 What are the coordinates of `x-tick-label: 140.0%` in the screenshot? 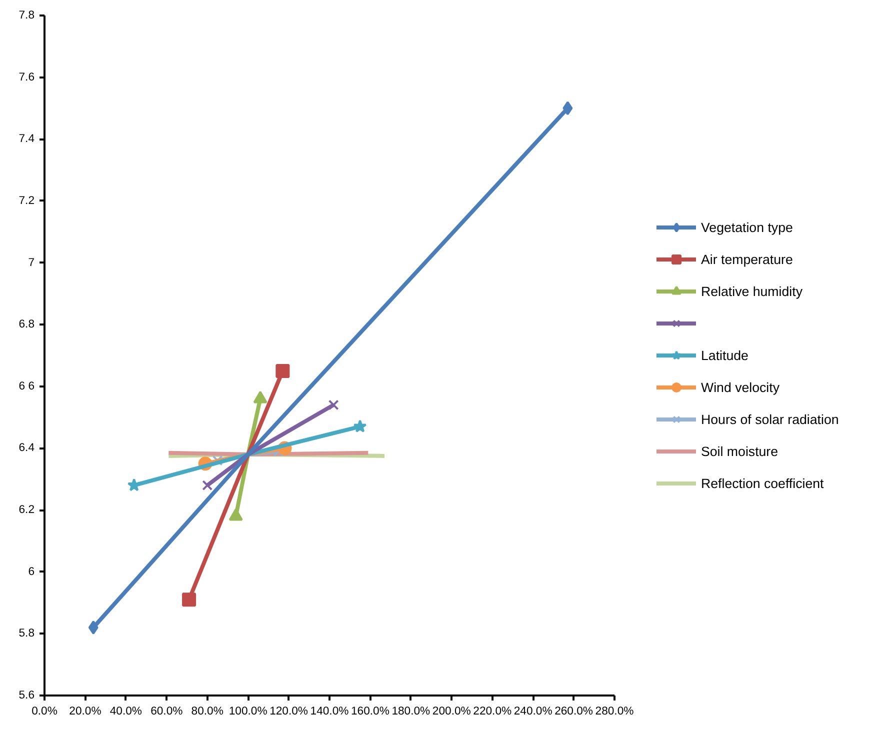 It's located at (329, 712).